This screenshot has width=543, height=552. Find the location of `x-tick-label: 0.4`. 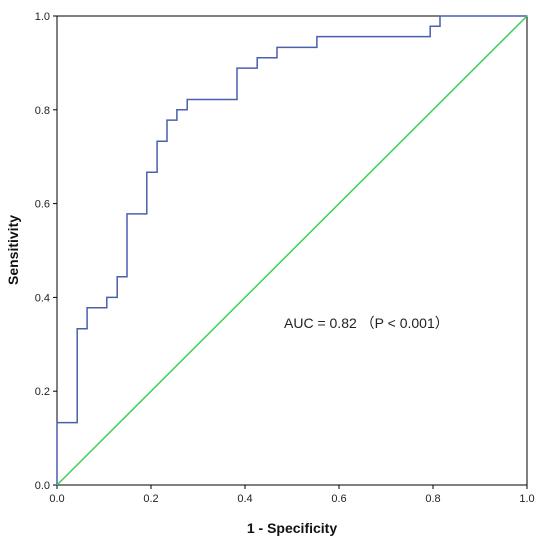

x-tick-label: 0.4 is located at coordinates (244, 499).